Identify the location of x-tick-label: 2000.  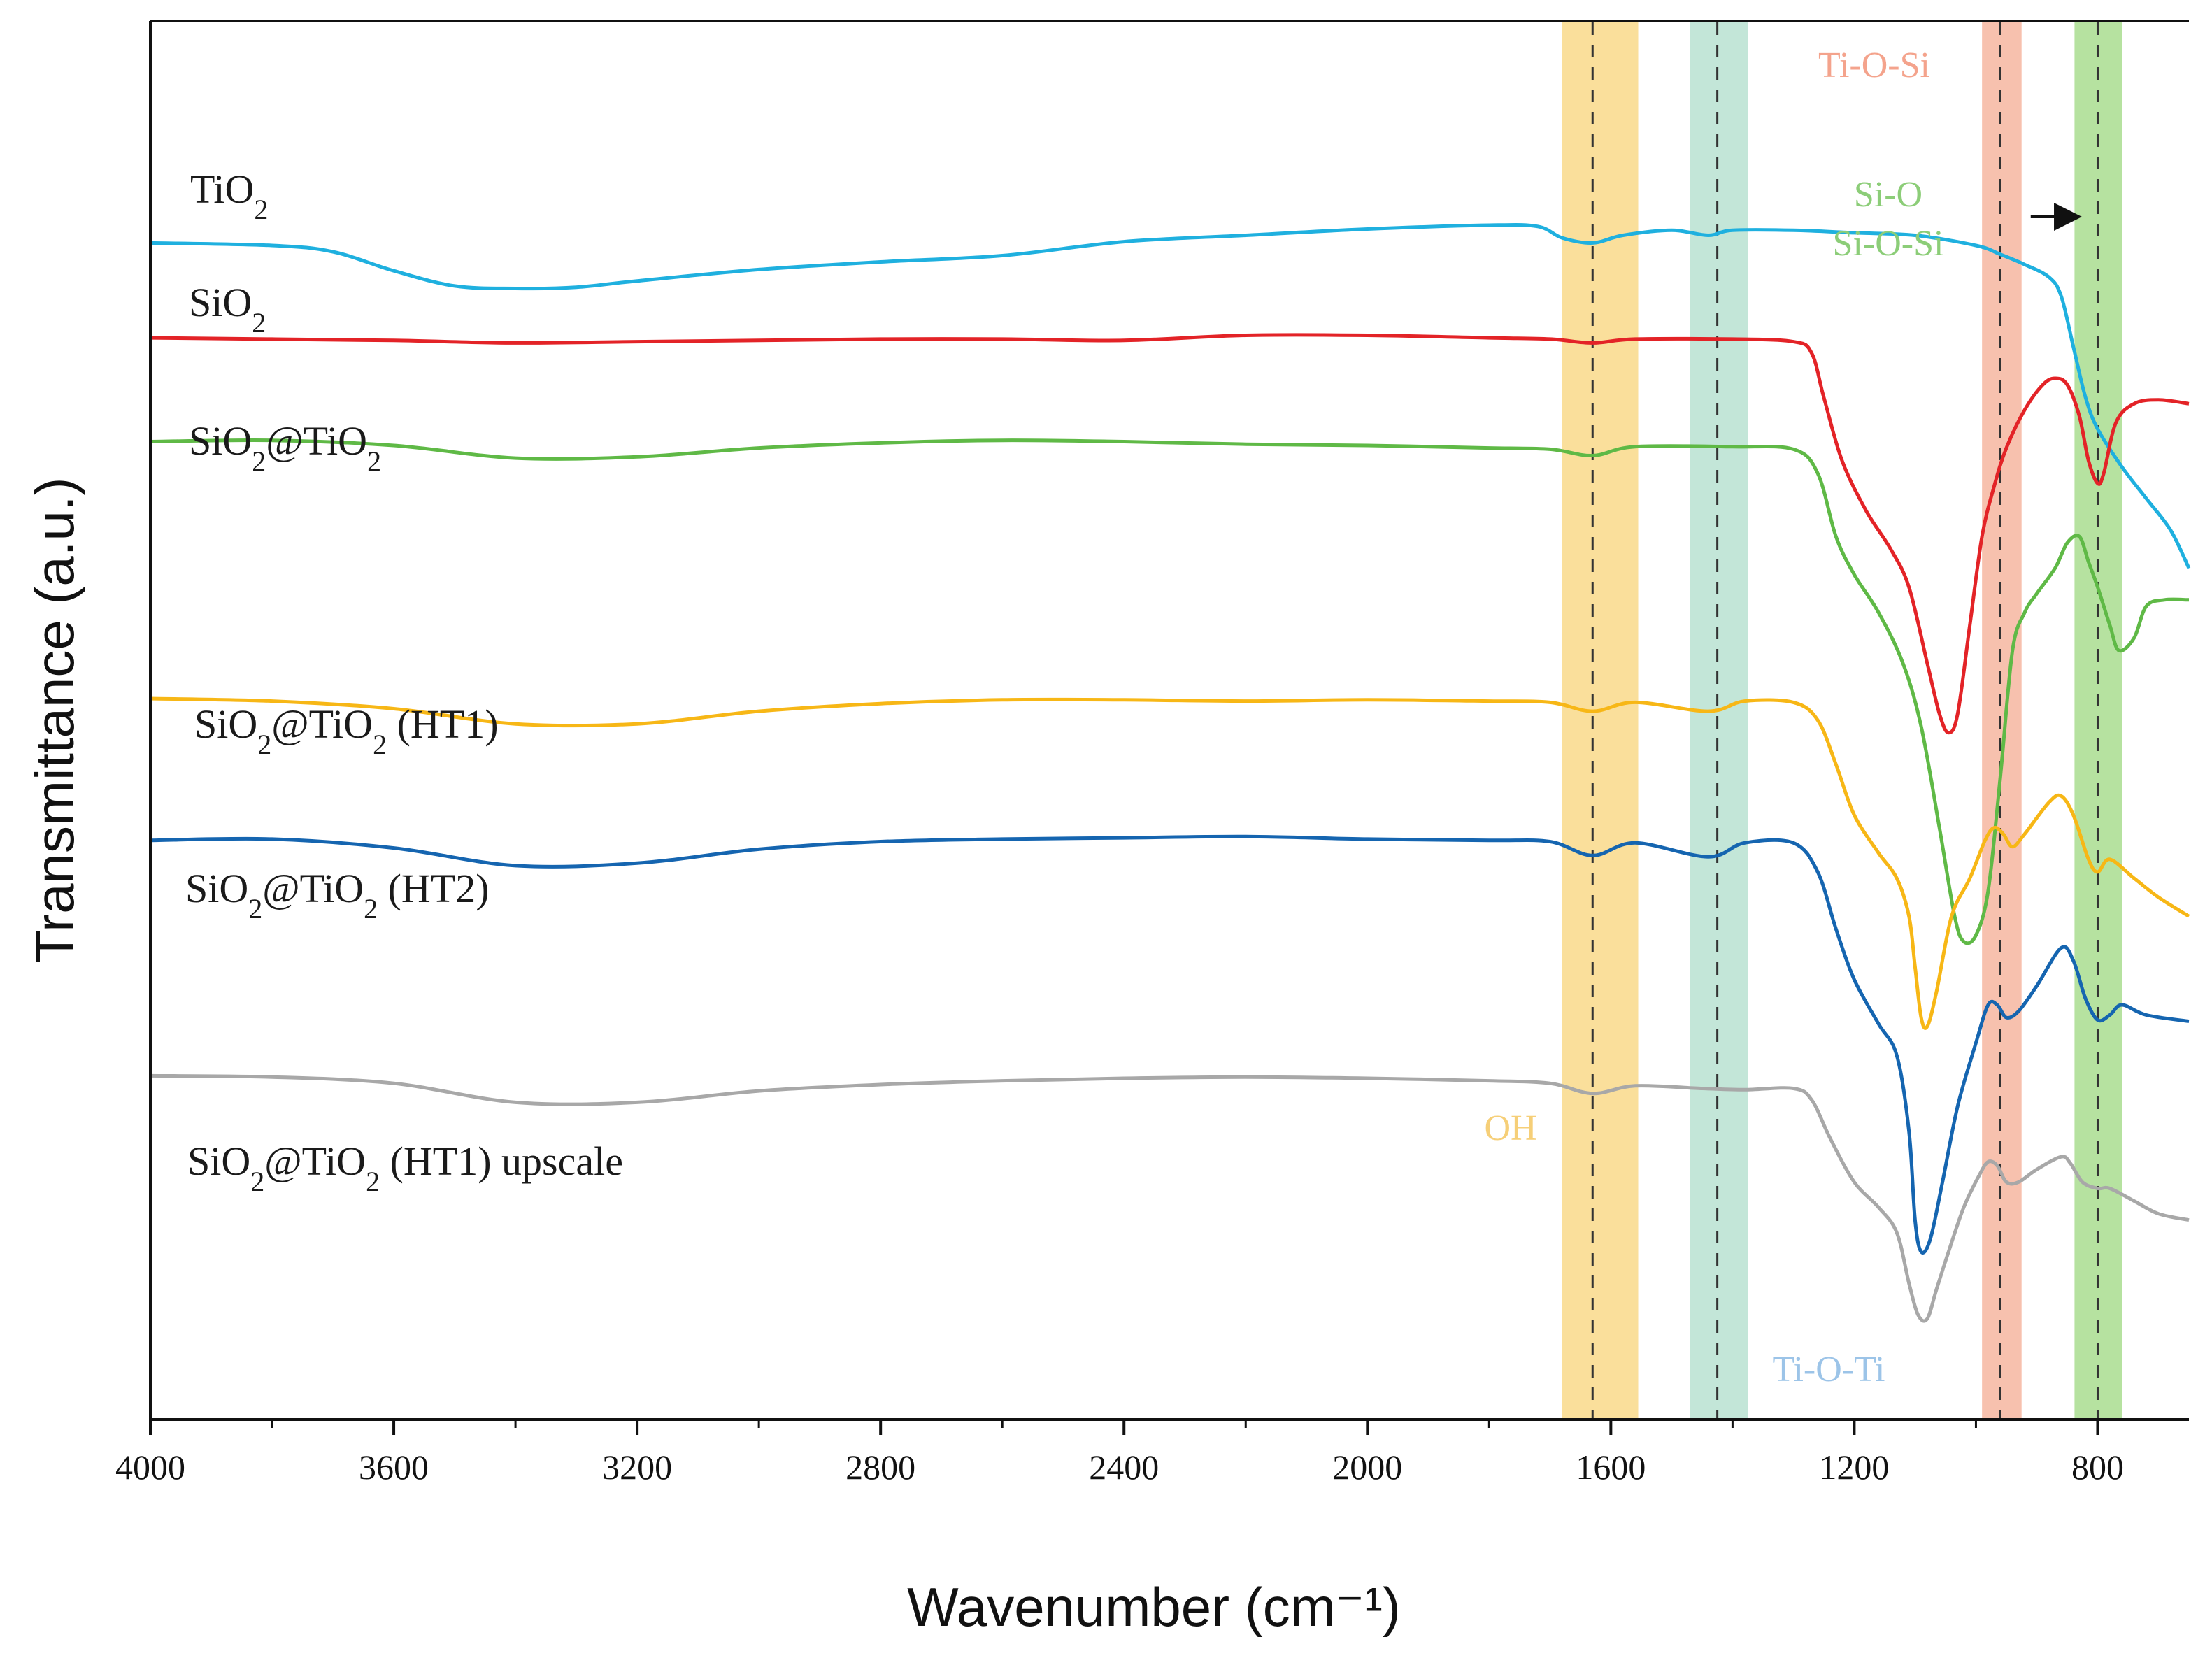
(1367, 1468).